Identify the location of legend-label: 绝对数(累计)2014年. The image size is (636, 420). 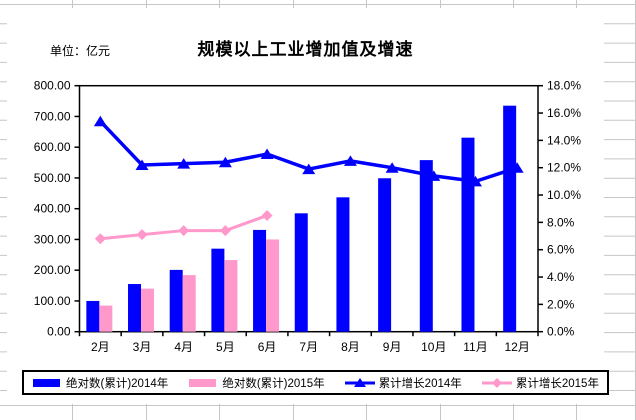
(117, 383).